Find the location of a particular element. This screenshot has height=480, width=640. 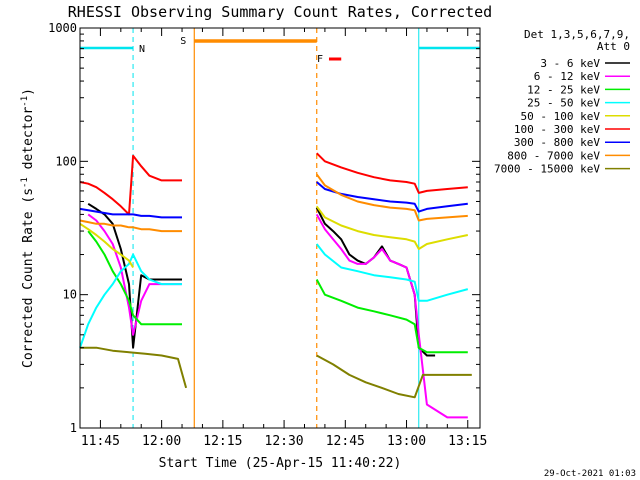

y-axis-label-end: ) is located at coordinates (28, 92).